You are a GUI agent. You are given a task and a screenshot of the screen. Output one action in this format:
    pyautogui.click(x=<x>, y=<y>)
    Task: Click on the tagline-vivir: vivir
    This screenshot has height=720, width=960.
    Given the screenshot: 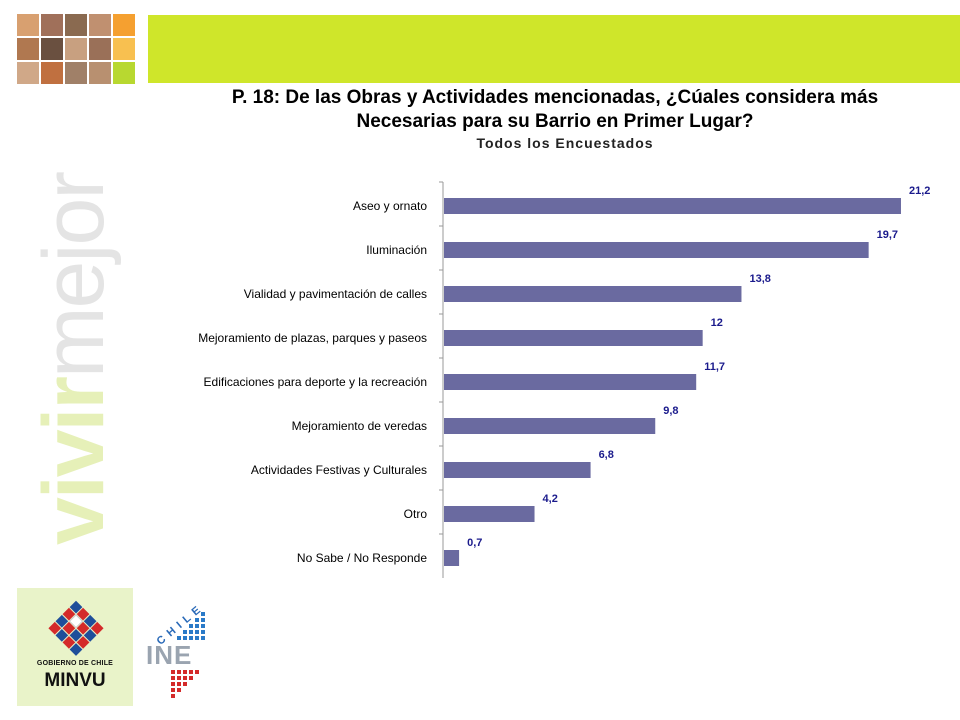 What is the action you would take?
    pyautogui.click(x=74, y=461)
    